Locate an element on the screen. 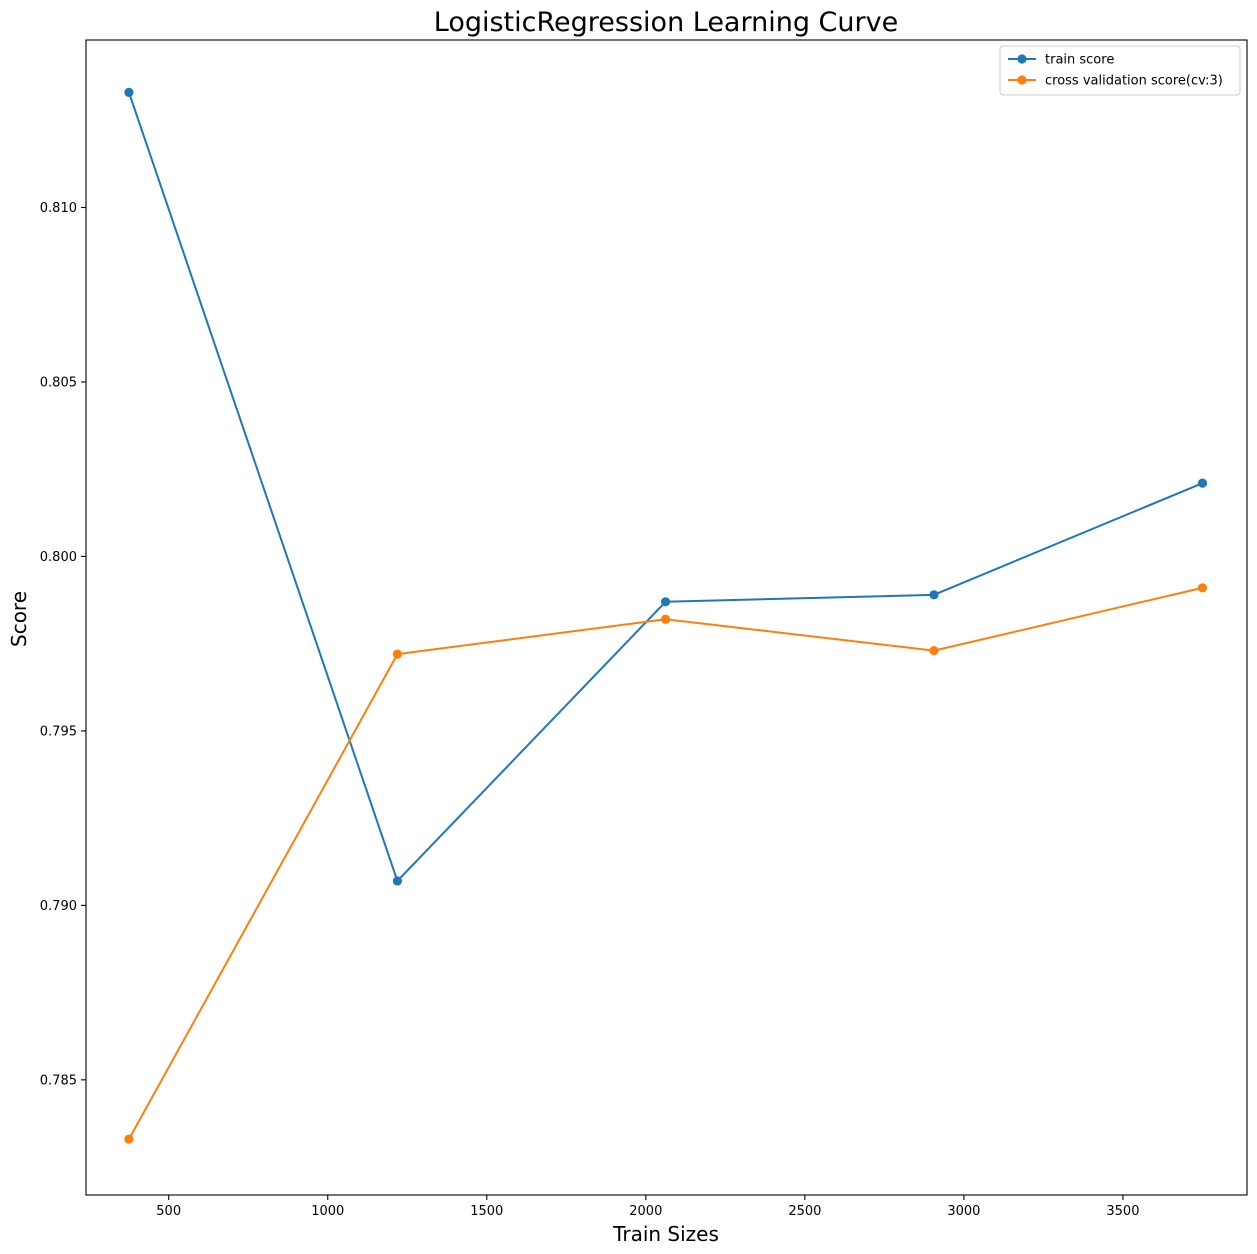 The height and width of the screenshot is (1254, 1257). y-axis-label: Score is located at coordinates (19, 619).